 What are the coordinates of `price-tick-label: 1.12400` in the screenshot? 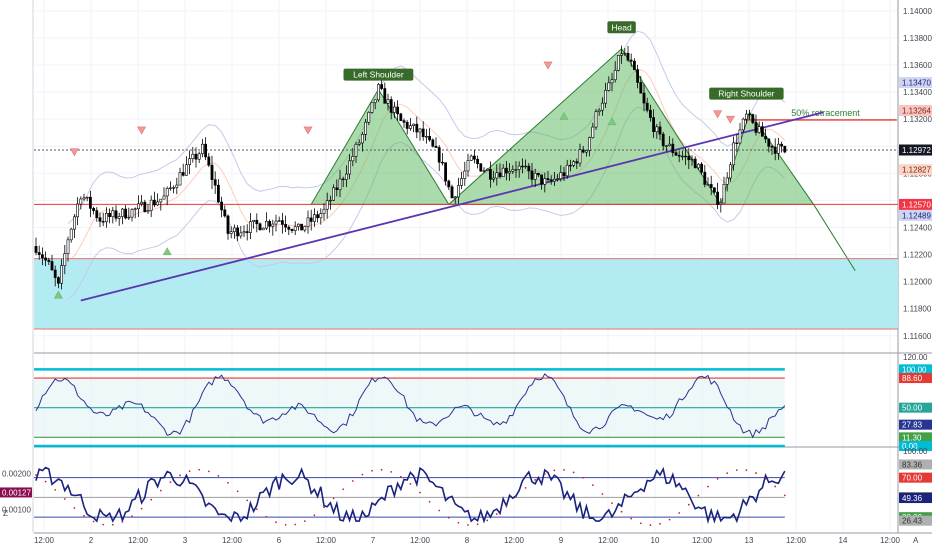 It's located at (917, 227).